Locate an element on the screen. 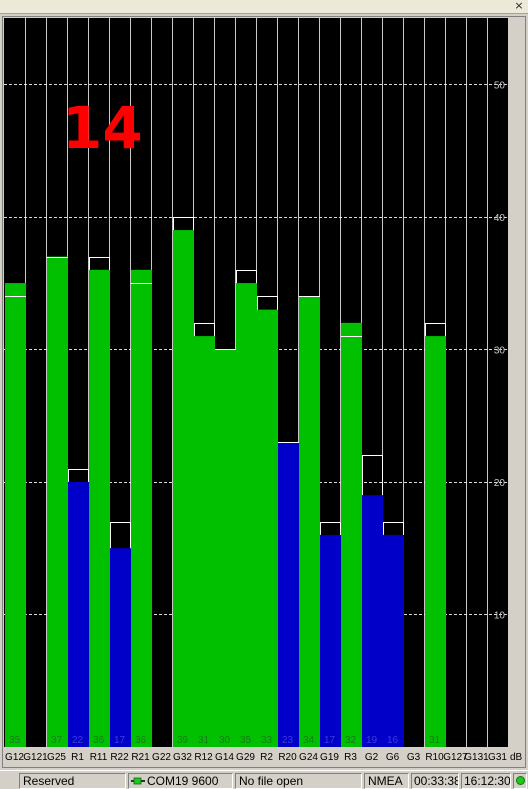 The image size is (528, 789). satellite-name-label: G127 is located at coordinates (455, 757).